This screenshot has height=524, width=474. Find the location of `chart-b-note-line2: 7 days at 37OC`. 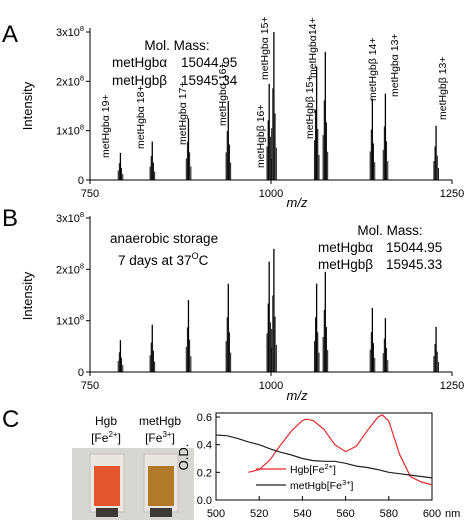

chart-b-note-line2: 7 days at 37OC is located at coordinates (163, 259).